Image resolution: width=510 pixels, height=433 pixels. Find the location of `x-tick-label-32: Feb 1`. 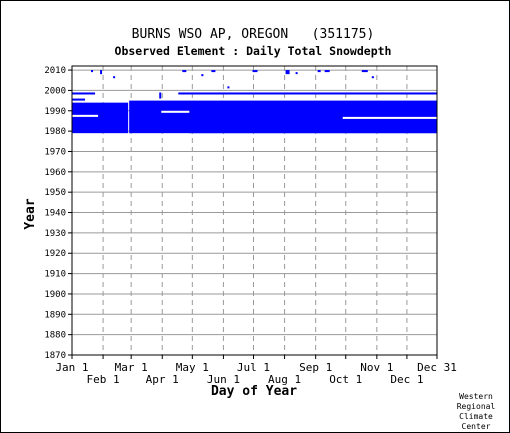

x-tick-label-32: Feb 1 is located at coordinates (103, 379).